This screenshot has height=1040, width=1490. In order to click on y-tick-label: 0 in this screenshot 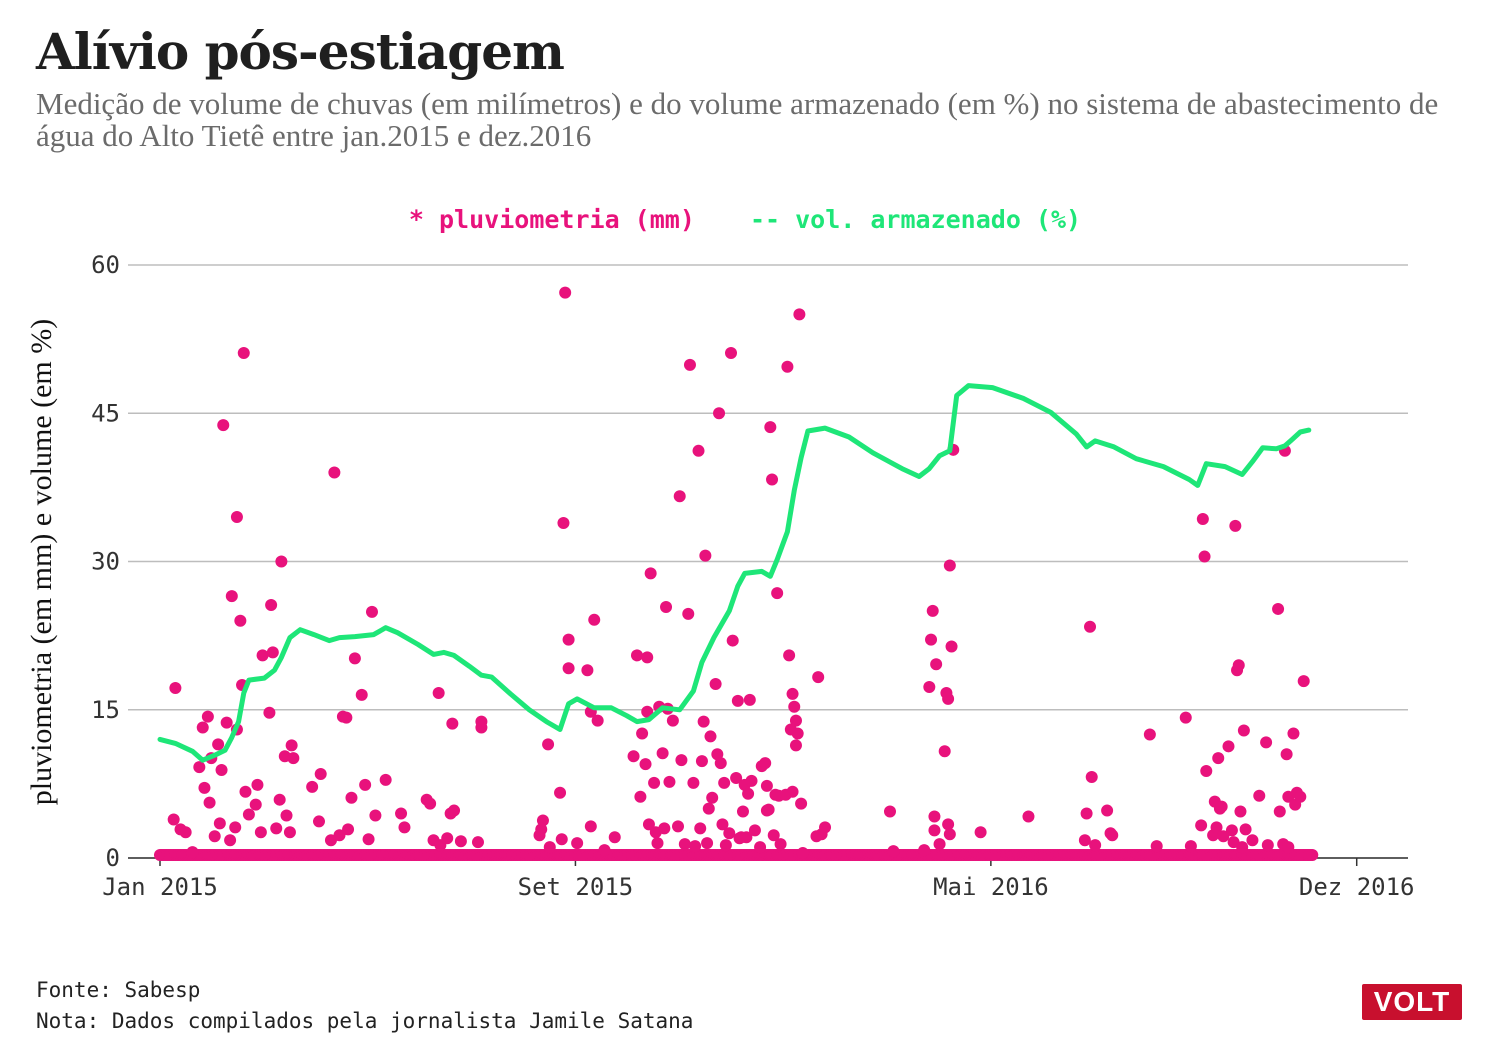, I will do `click(113, 858)`.